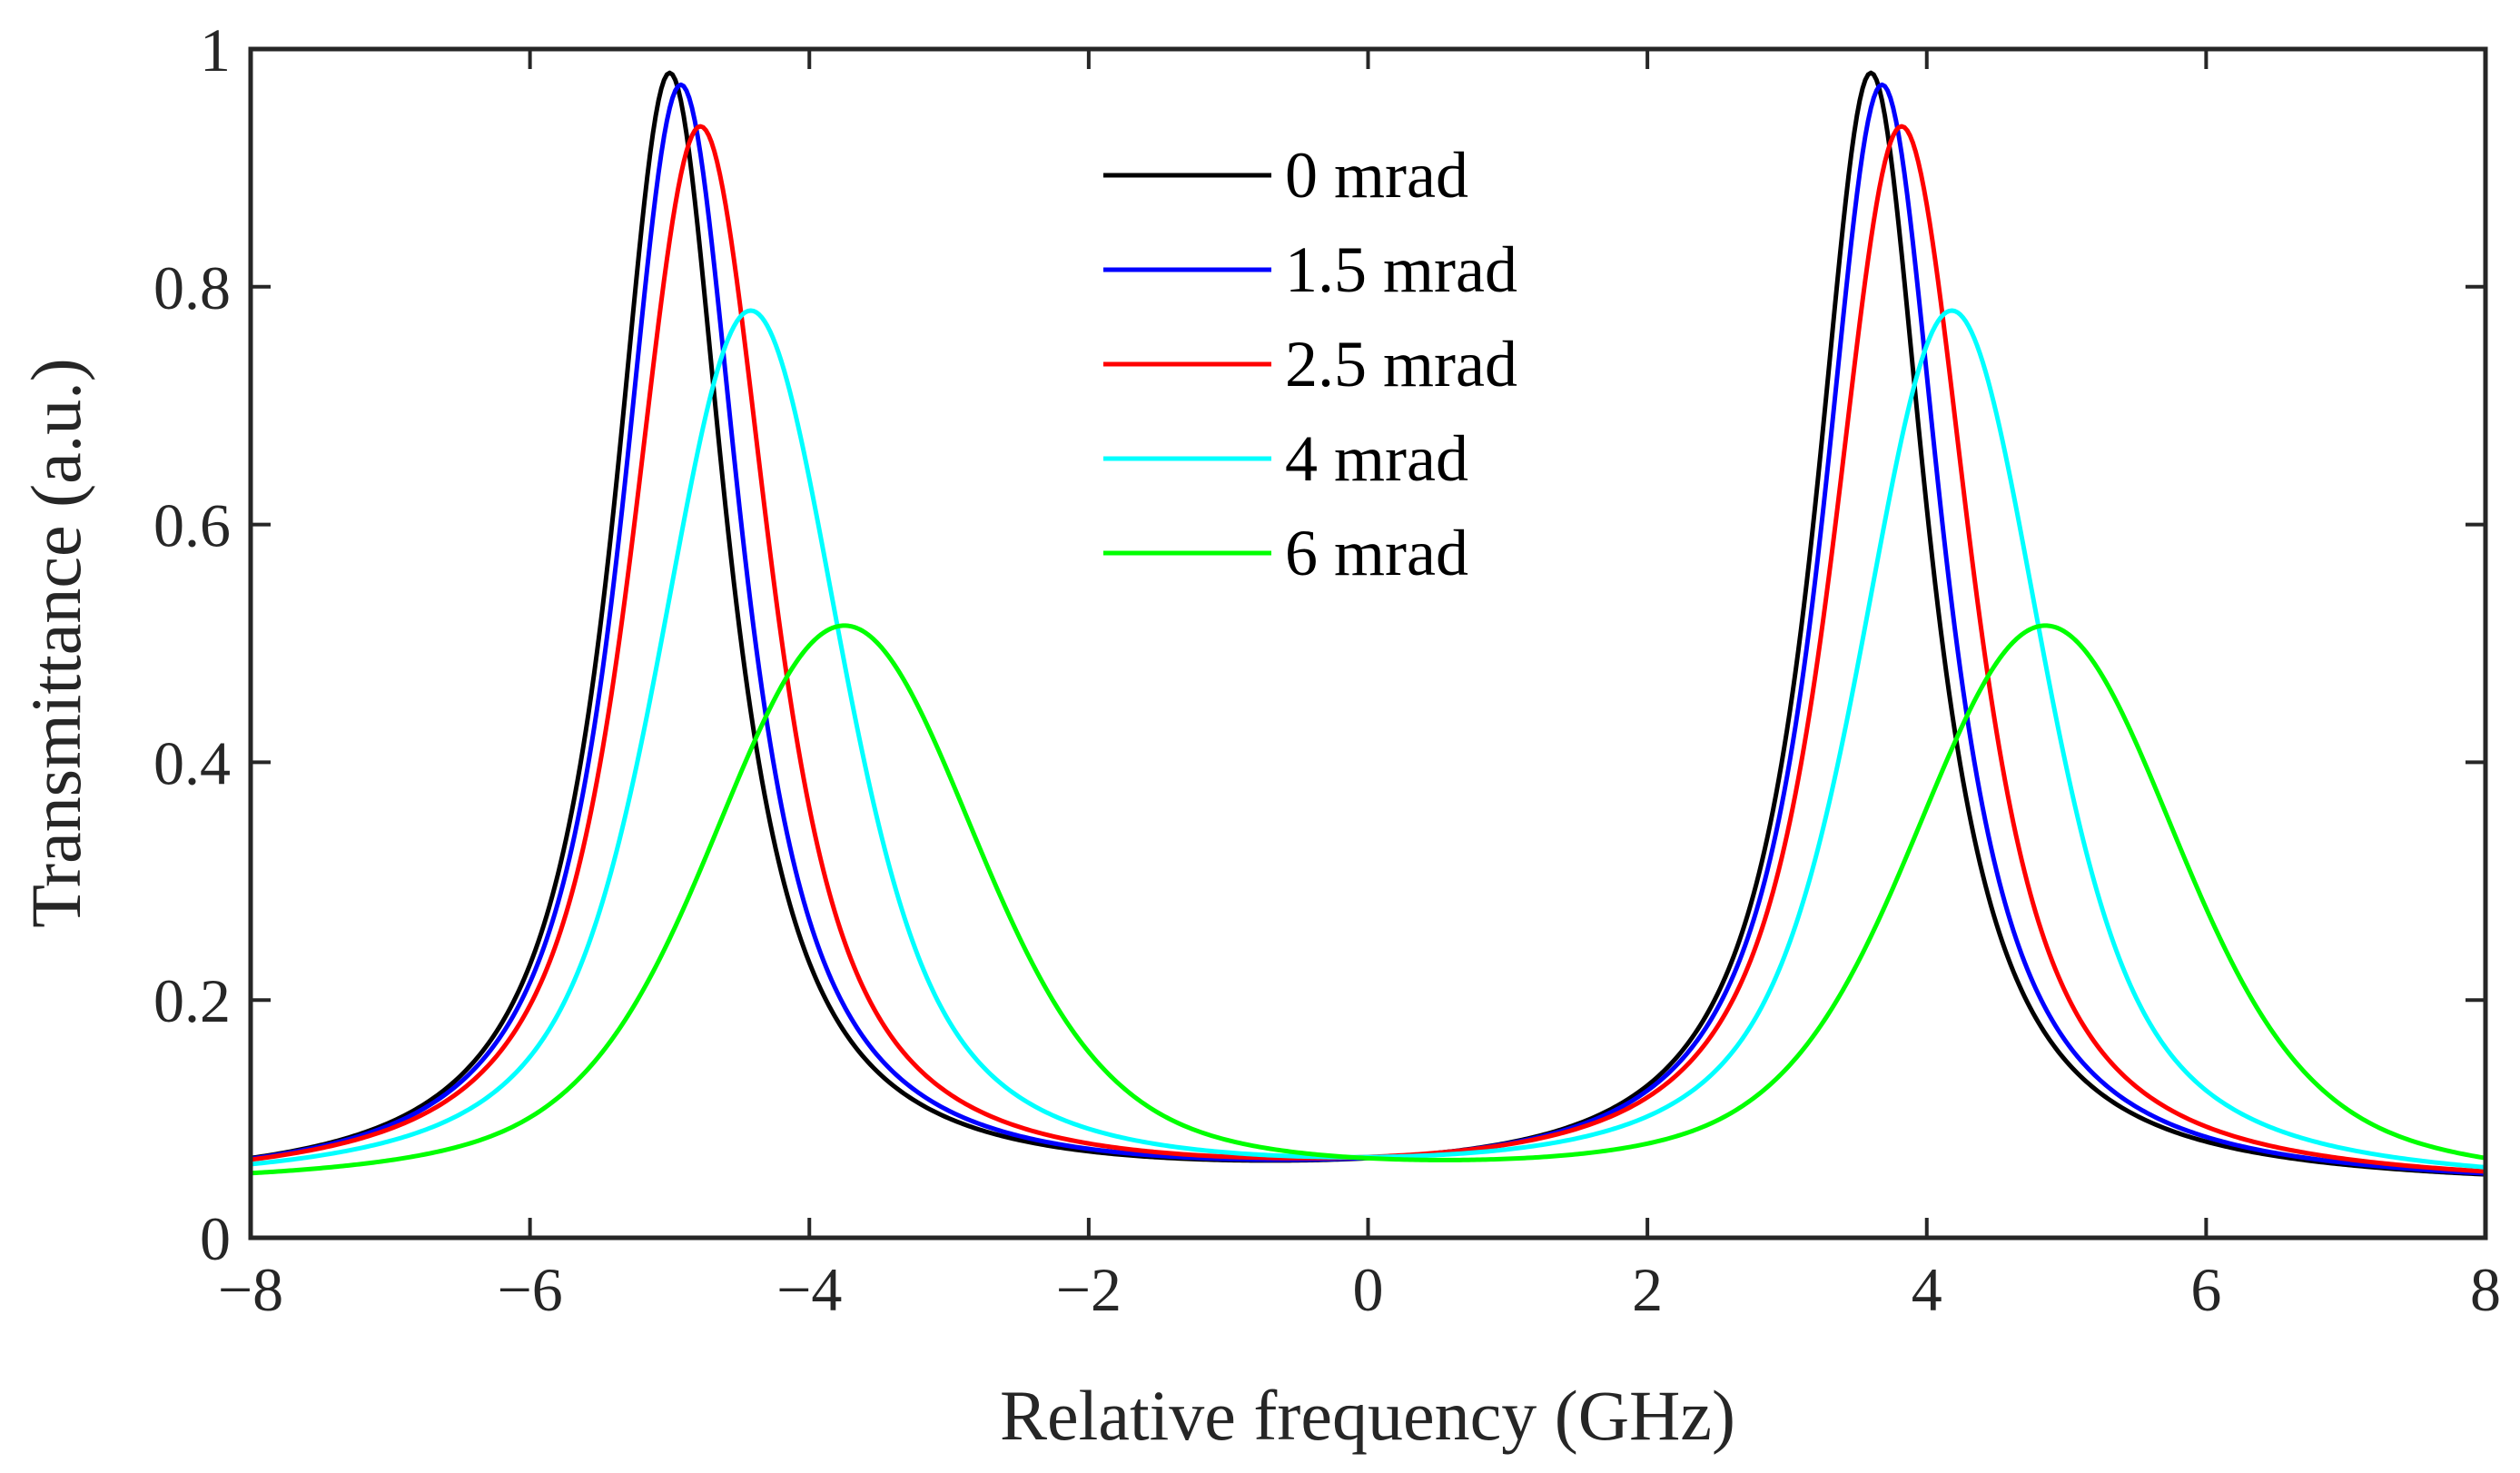 This screenshot has width=2520, height=1473. I want to click on x-tick-label: −2, so click(1089, 1289).